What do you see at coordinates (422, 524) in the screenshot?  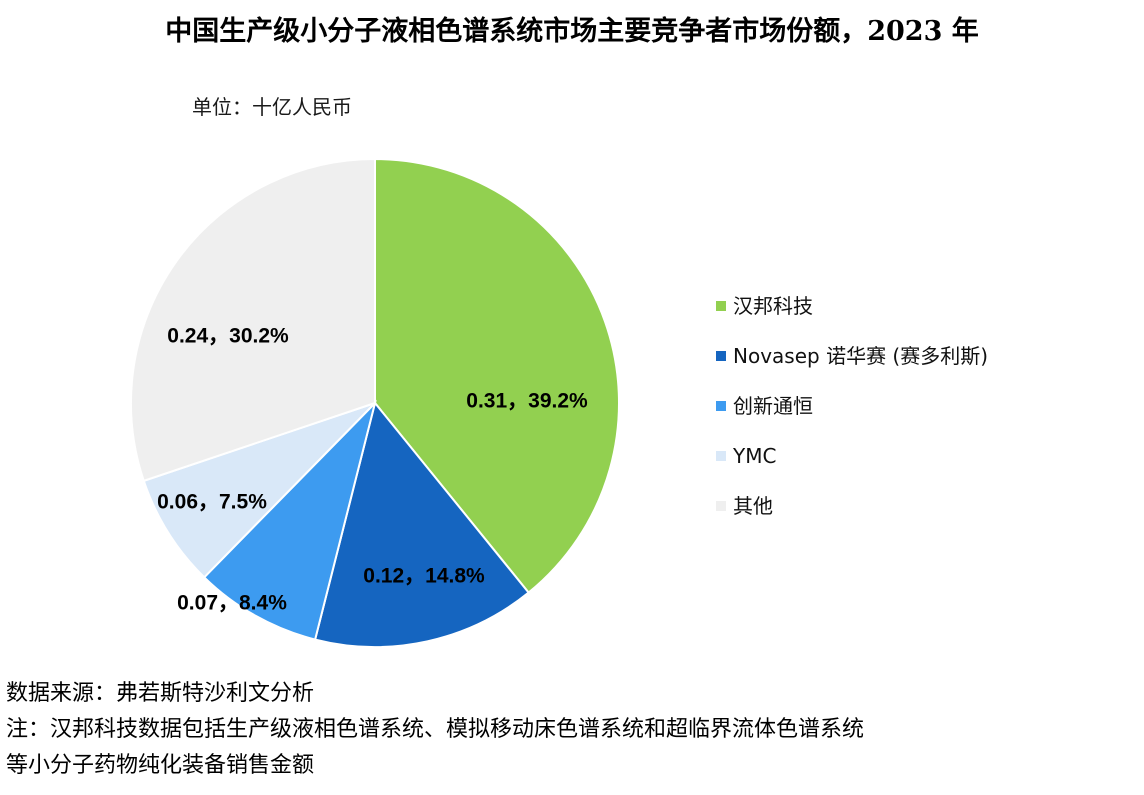 I see `pie-slice-novasep` at bounding box center [422, 524].